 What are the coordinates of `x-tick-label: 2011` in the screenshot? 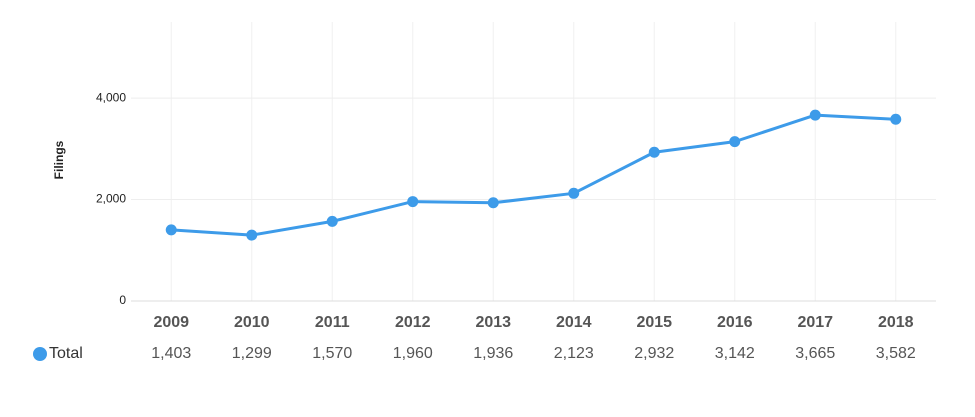 It's located at (332, 322).